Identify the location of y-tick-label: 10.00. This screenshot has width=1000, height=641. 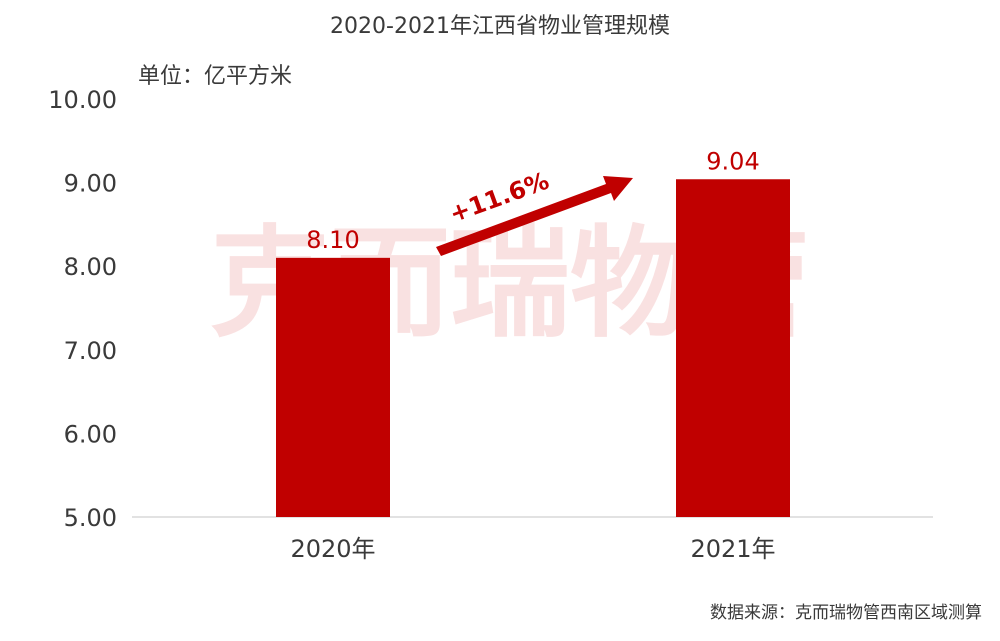
(82, 100).